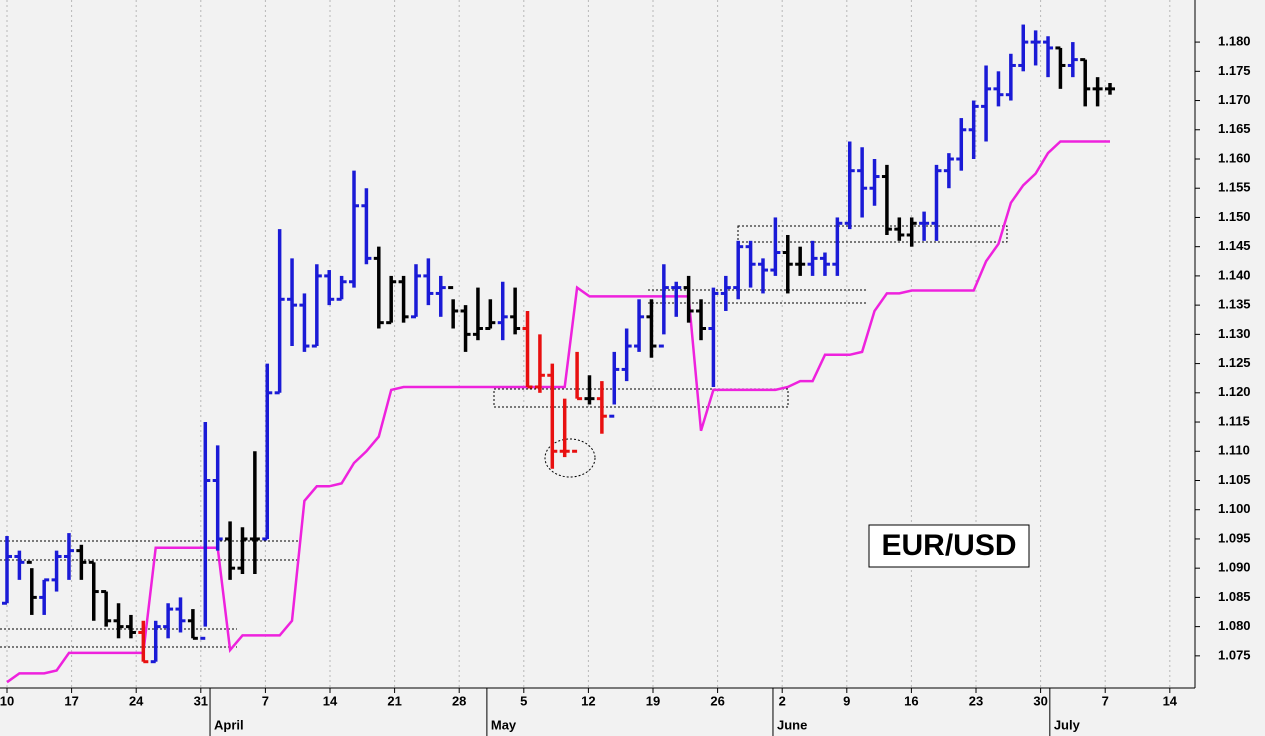 Image resolution: width=1265 pixels, height=736 pixels. What do you see at coordinates (1234, 157) in the screenshot?
I see `y-tick-label: 1.160` at bounding box center [1234, 157].